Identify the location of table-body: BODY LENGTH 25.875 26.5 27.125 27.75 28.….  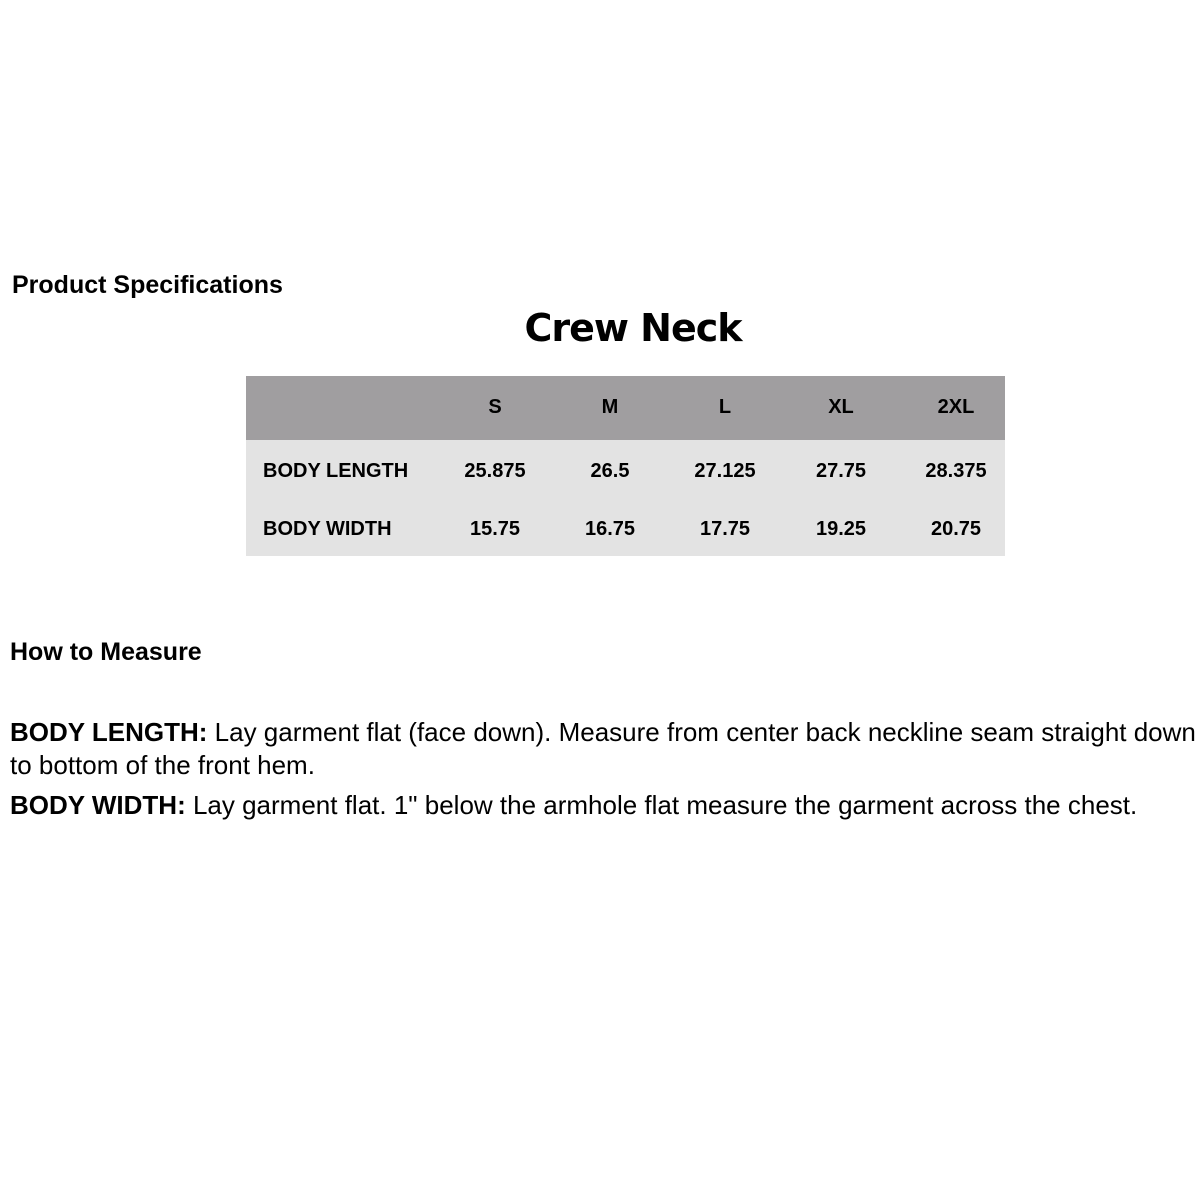
(625, 498).